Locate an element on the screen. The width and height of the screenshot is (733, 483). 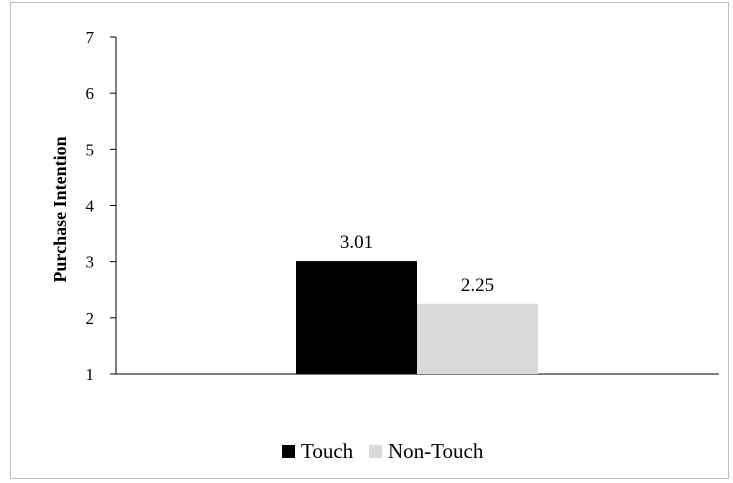
data-label: 2.25 is located at coordinates (477, 285).